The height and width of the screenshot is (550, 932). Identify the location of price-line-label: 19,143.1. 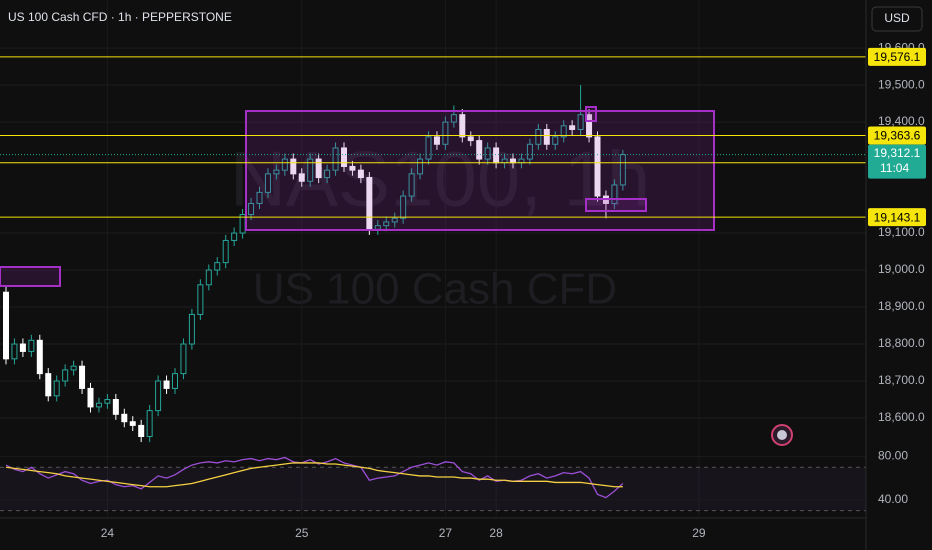
(897, 217).